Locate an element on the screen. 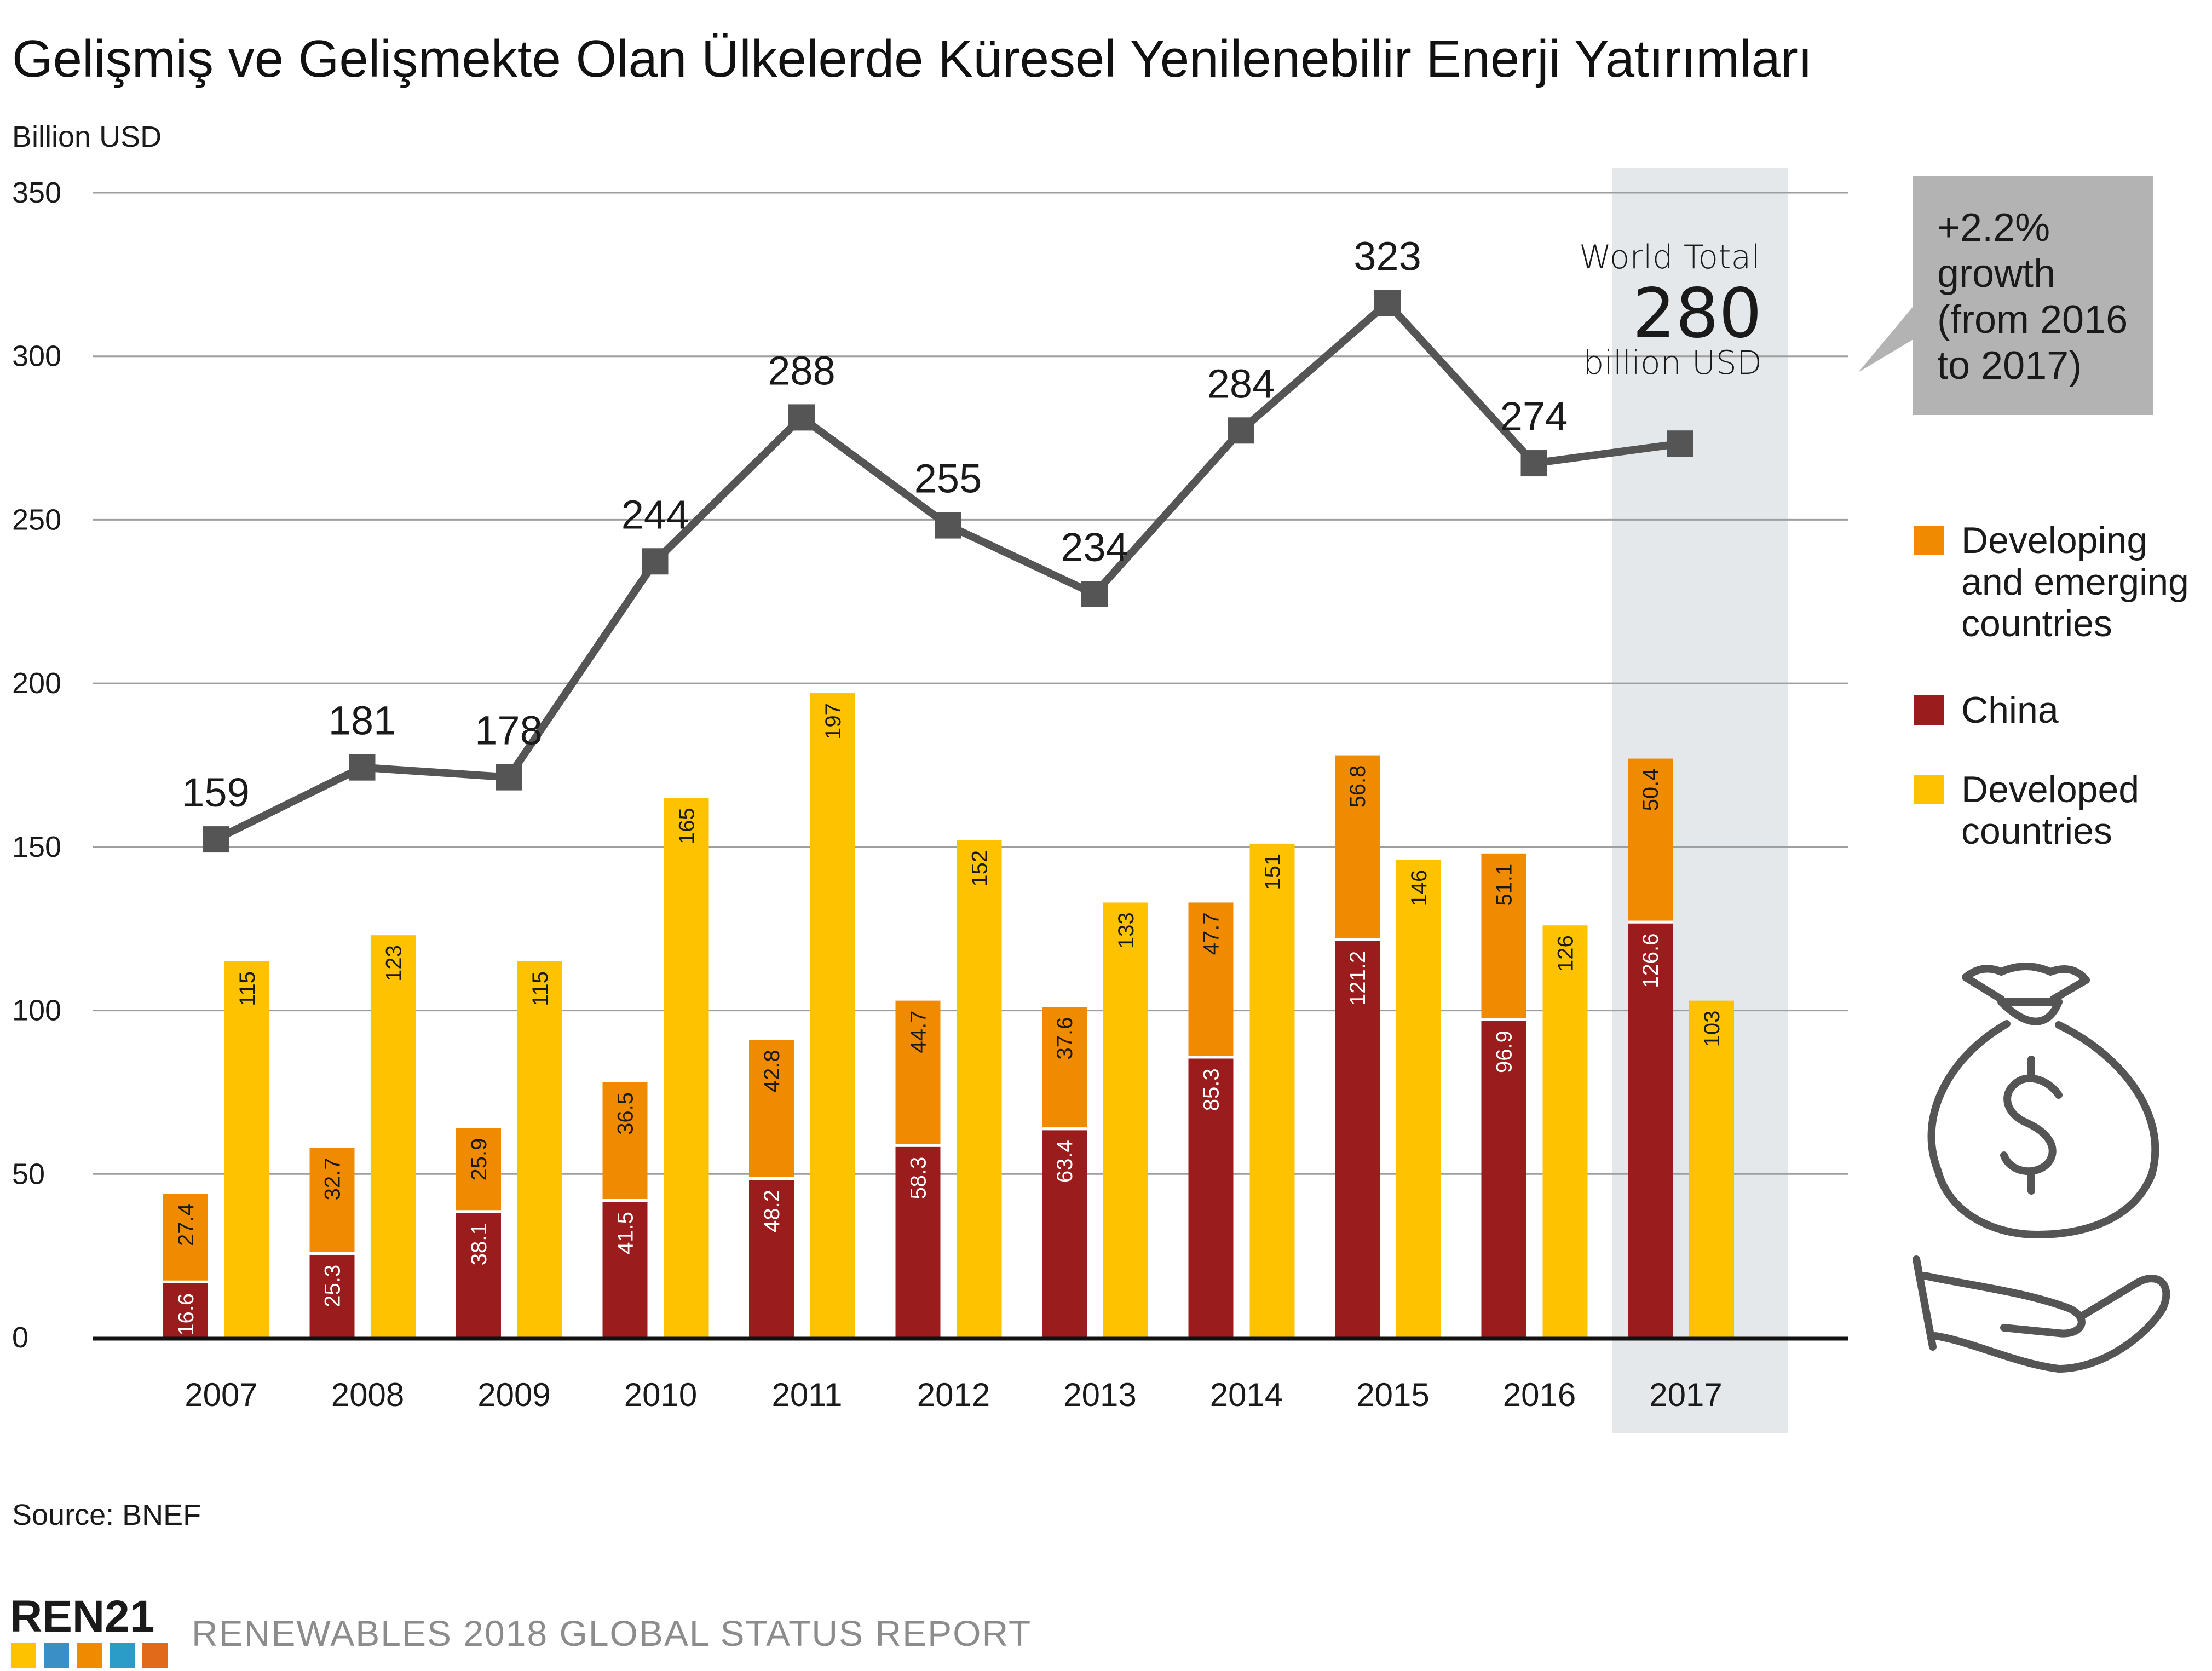 The height and width of the screenshot is (1671, 2212). x-tick-label: 2016 is located at coordinates (1540, 1394).